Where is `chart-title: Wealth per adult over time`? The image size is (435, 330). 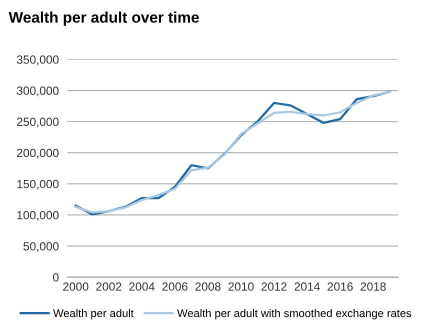 chart-title: Wealth per adult over time is located at coordinates (103, 19).